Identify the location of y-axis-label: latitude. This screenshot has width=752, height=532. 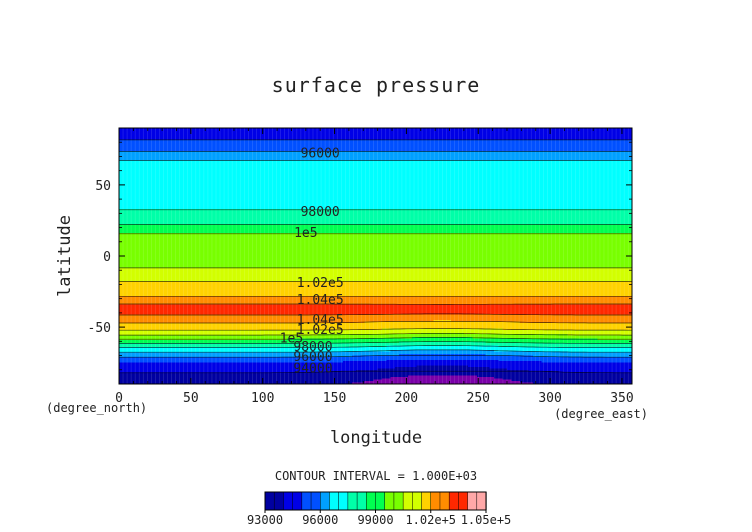
(65, 256).